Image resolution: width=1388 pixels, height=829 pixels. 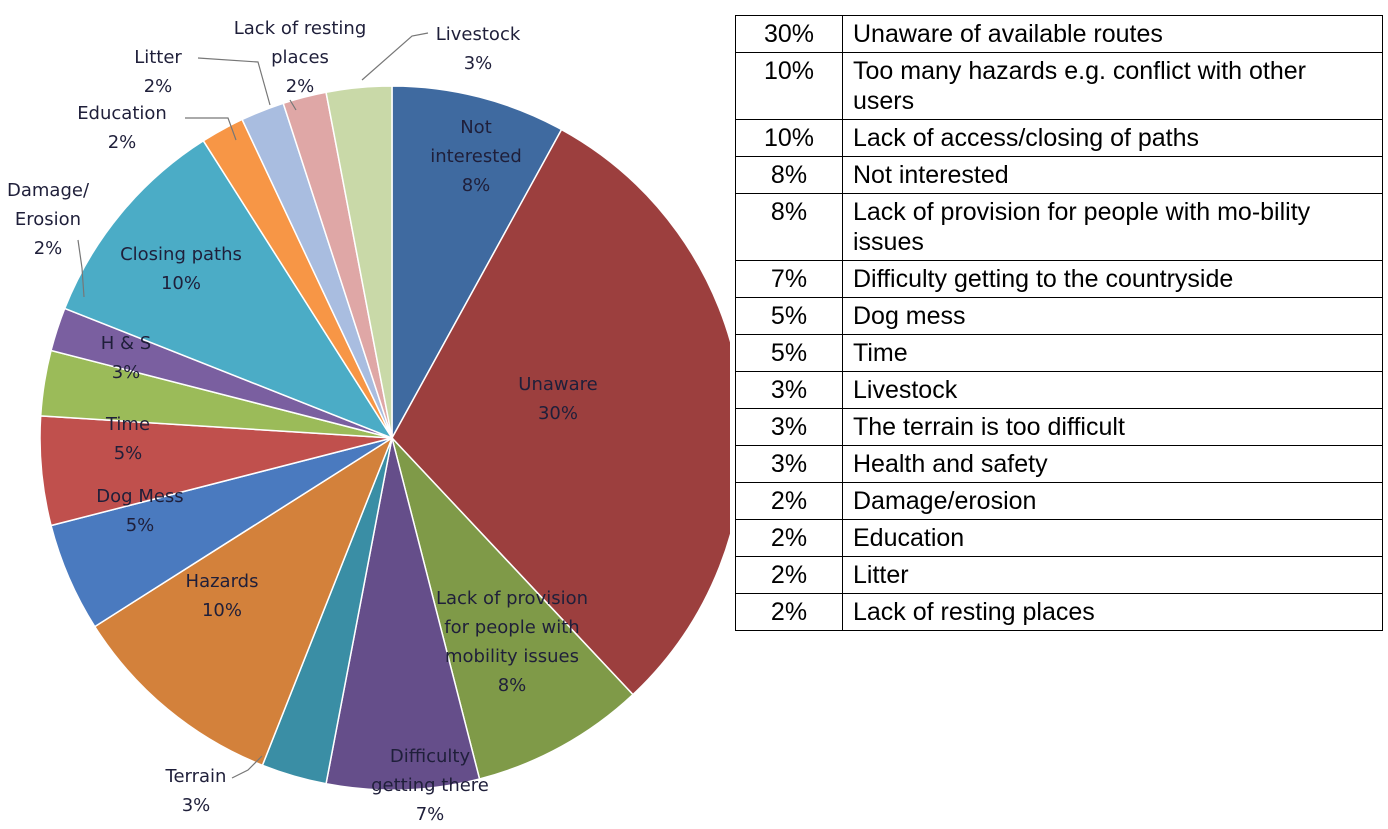 What do you see at coordinates (1112, 316) in the screenshot?
I see `reason-cell: Dog mess` at bounding box center [1112, 316].